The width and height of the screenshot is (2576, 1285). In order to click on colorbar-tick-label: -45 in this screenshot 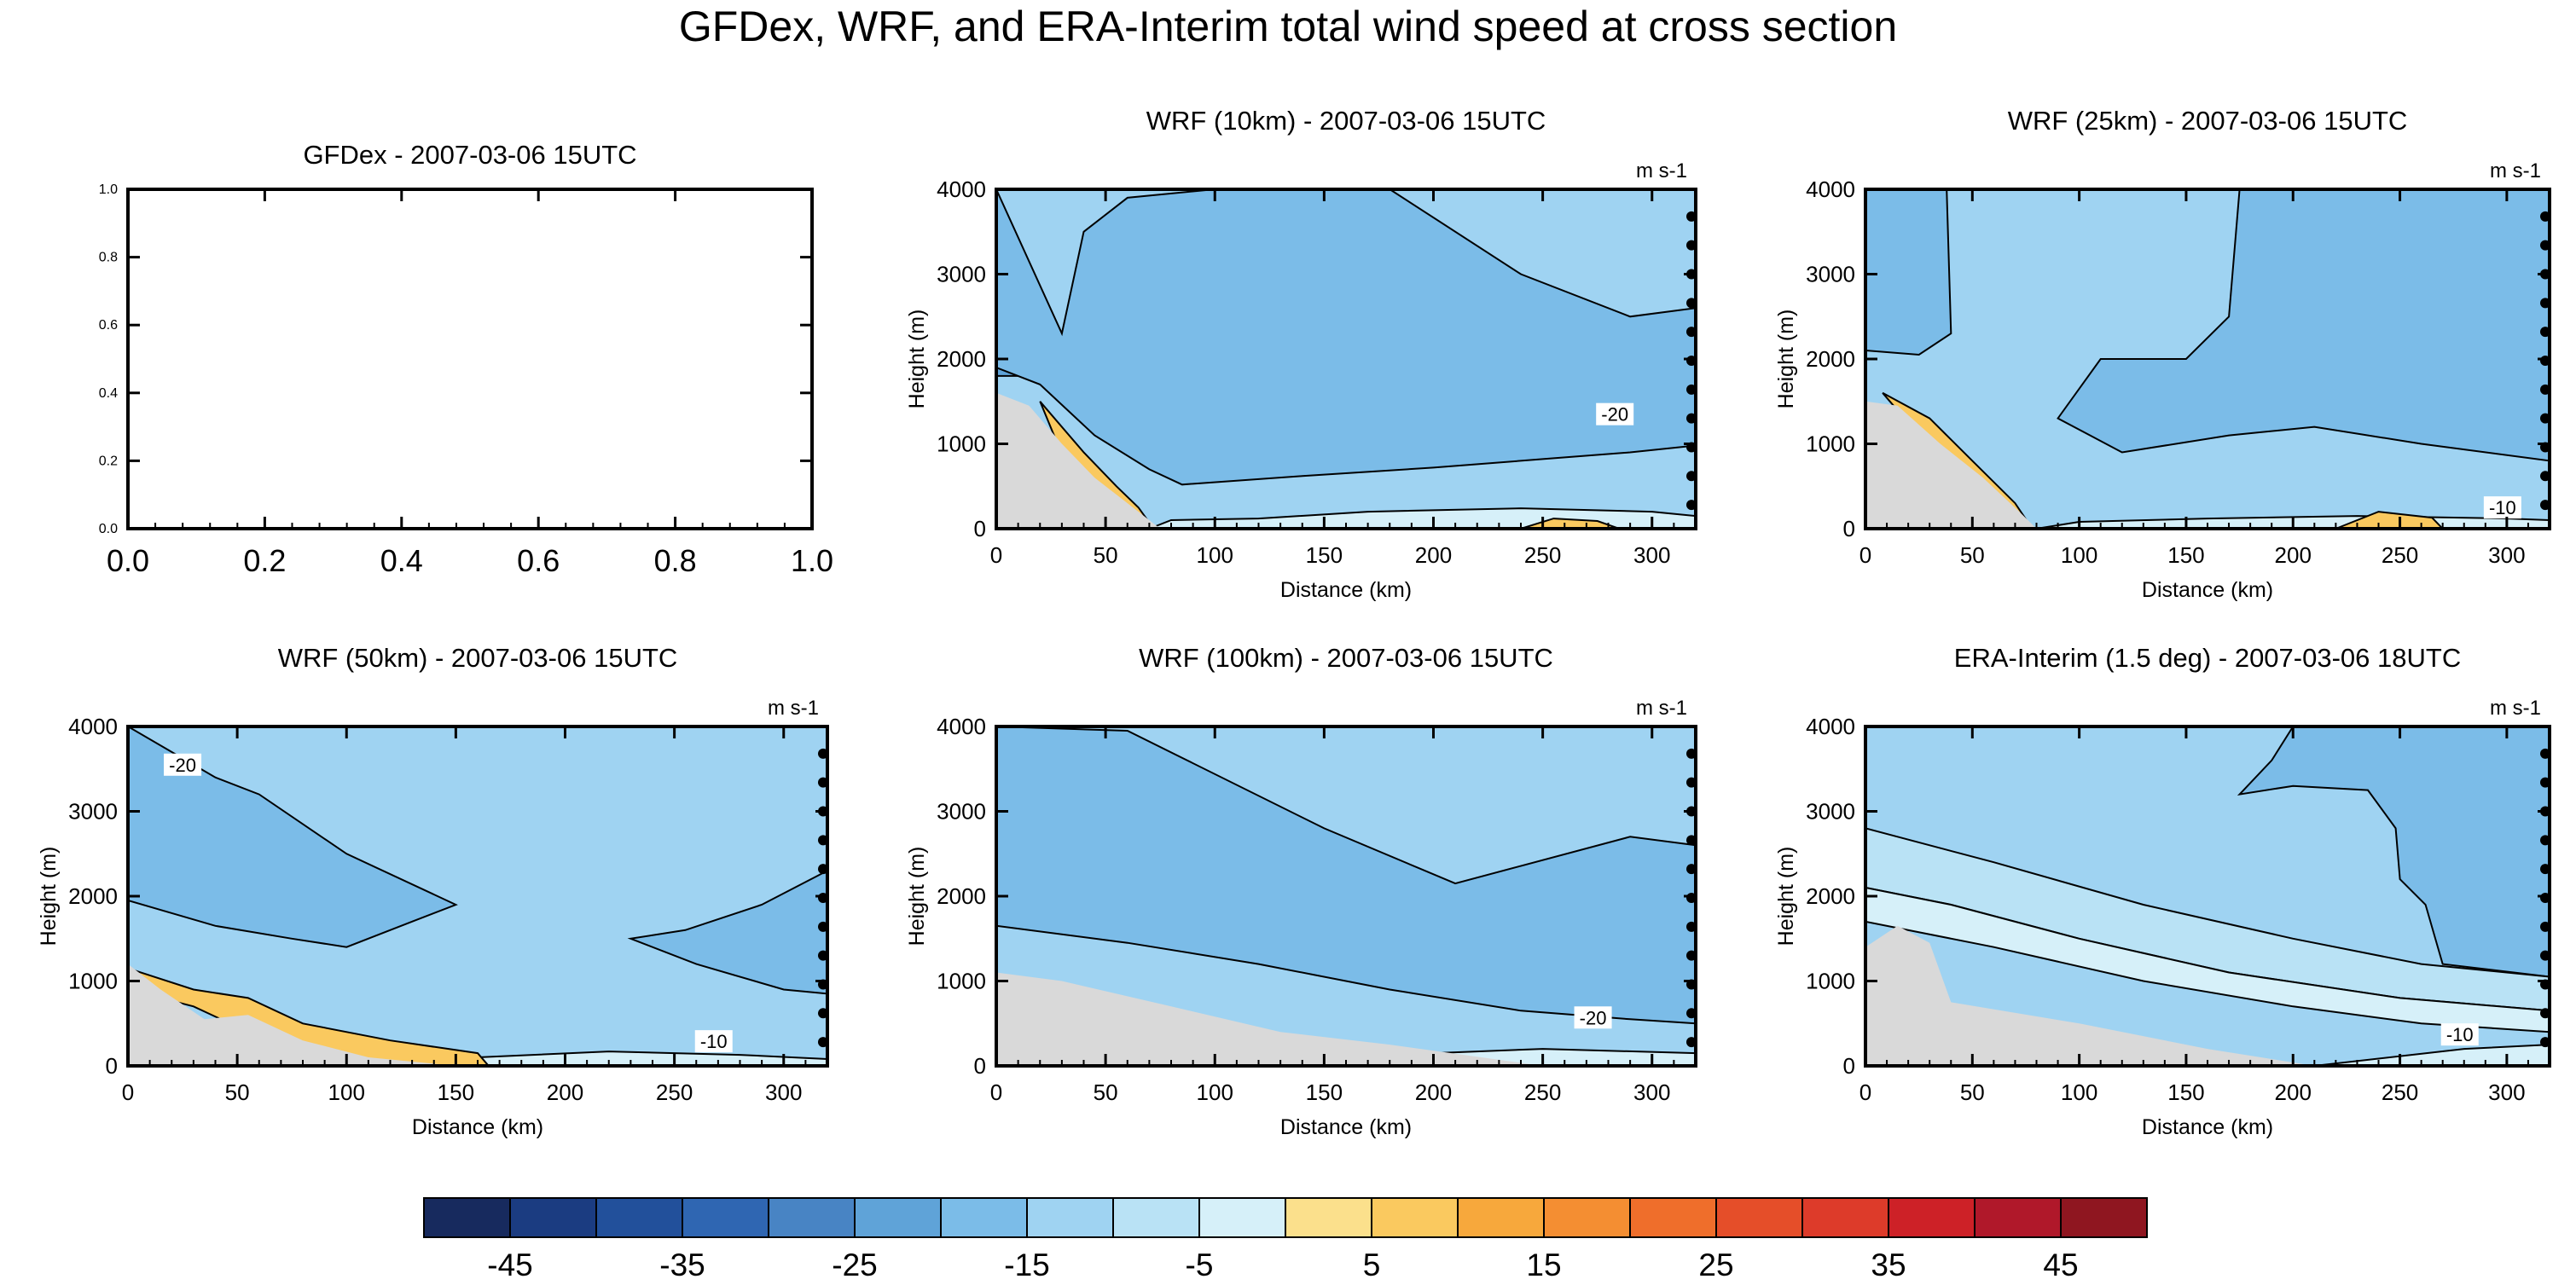, I will do `click(509, 1264)`.